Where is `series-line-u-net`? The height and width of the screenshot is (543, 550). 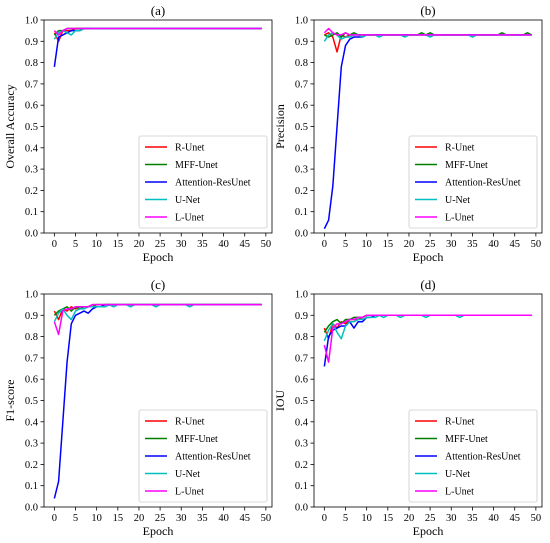
series-line-u-net is located at coordinates (157, 33).